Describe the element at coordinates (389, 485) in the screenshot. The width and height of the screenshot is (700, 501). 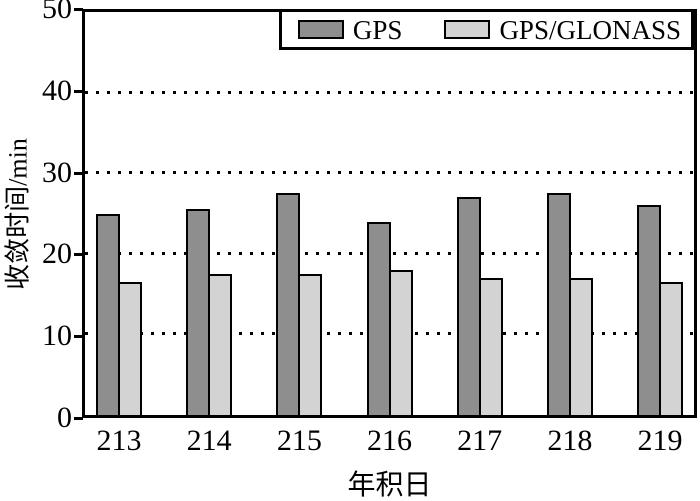
I see `x-axis-title: 年积日` at that location.